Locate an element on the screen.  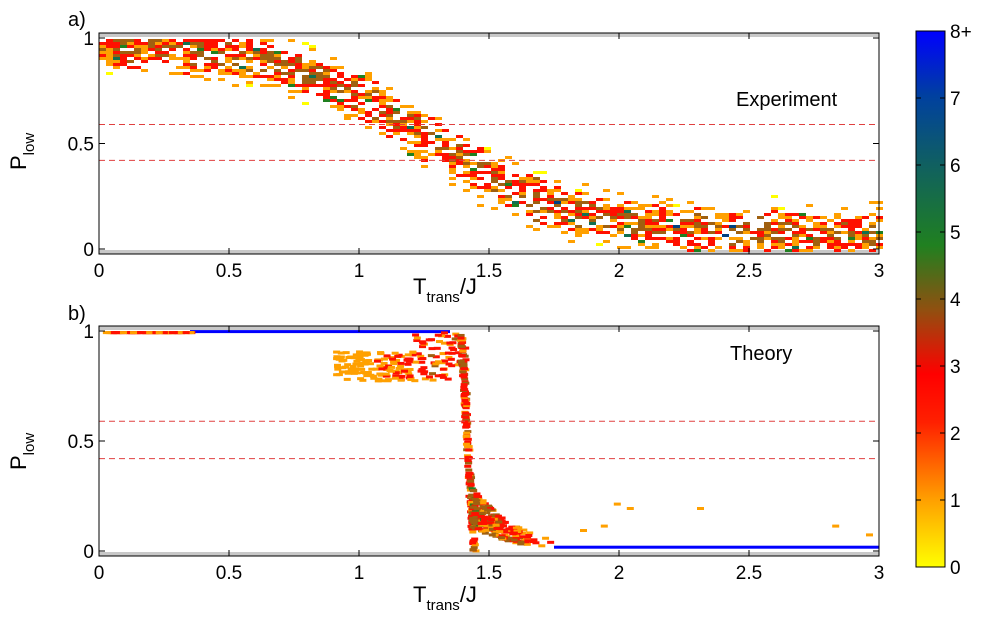
y-tick-label: 0.5 is located at coordinates (81, 442).